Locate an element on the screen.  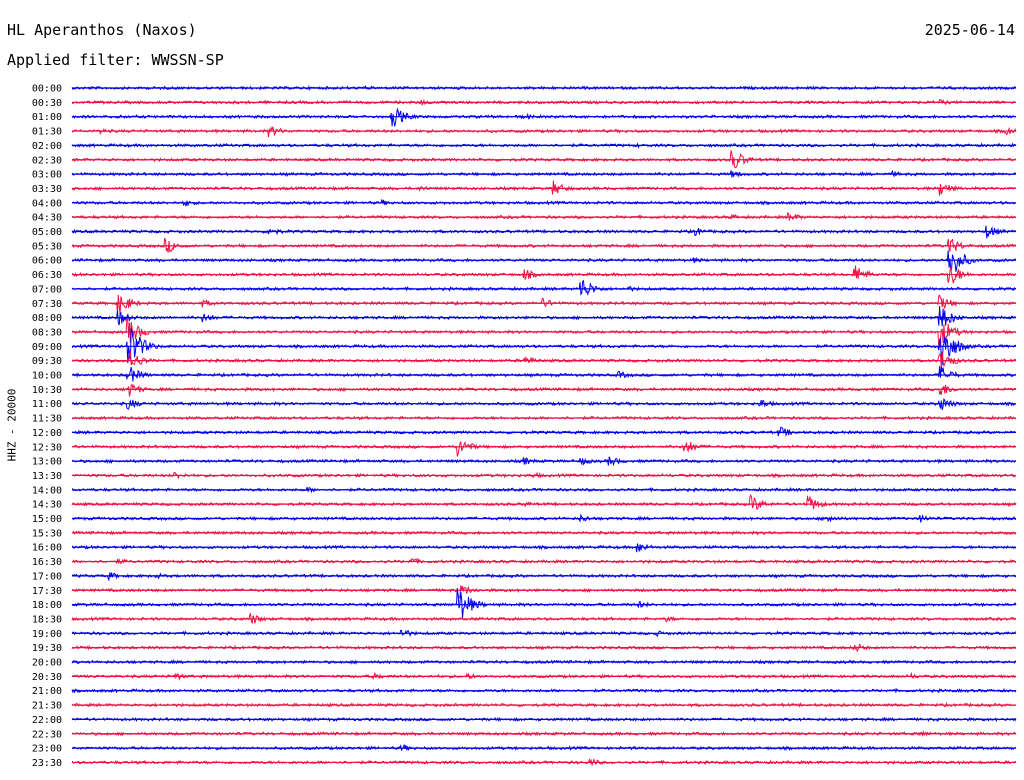
time-label: 18:30 is located at coordinates (47, 619).